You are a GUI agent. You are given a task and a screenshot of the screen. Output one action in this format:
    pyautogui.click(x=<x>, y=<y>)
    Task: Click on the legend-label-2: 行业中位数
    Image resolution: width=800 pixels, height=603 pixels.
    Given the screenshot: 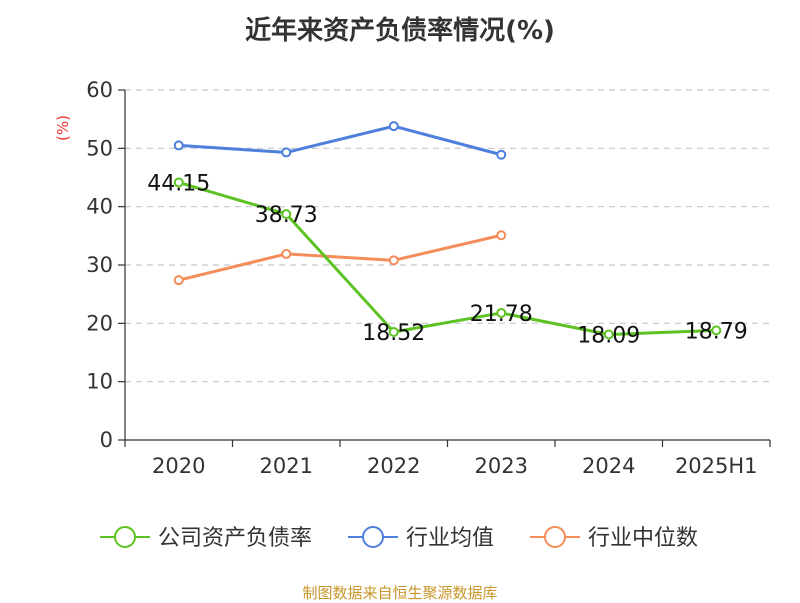 What is the action you would take?
    pyautogui.click(x=643, y=538)
    